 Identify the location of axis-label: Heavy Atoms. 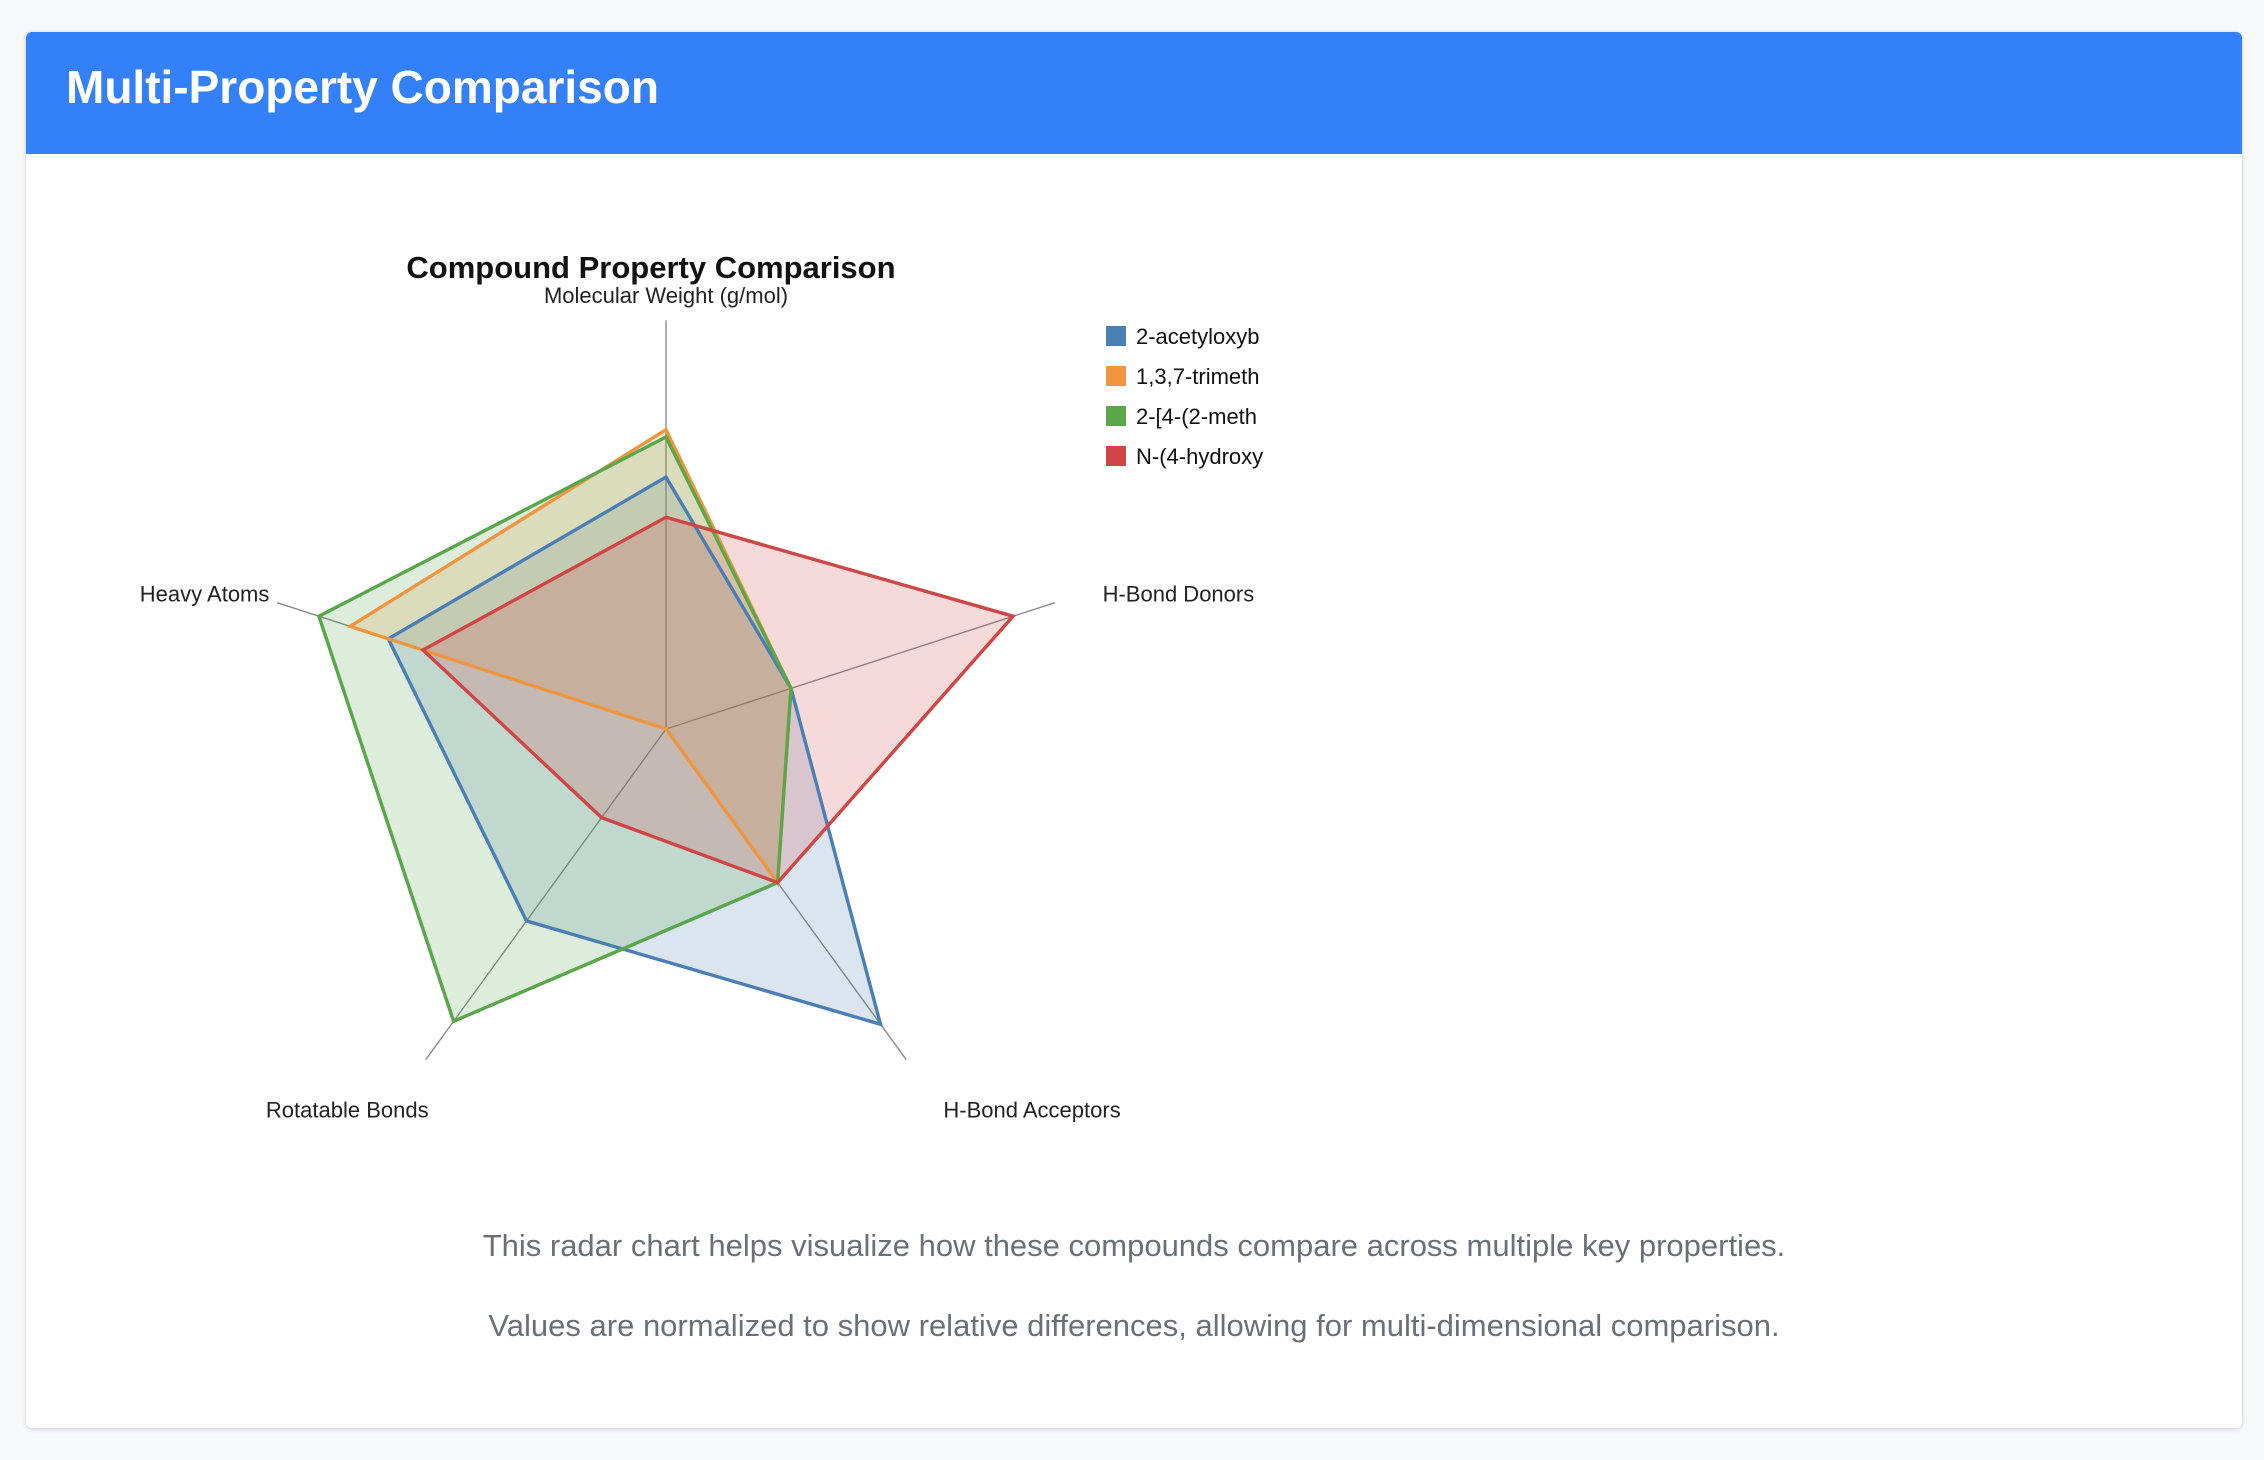
(205, 594).